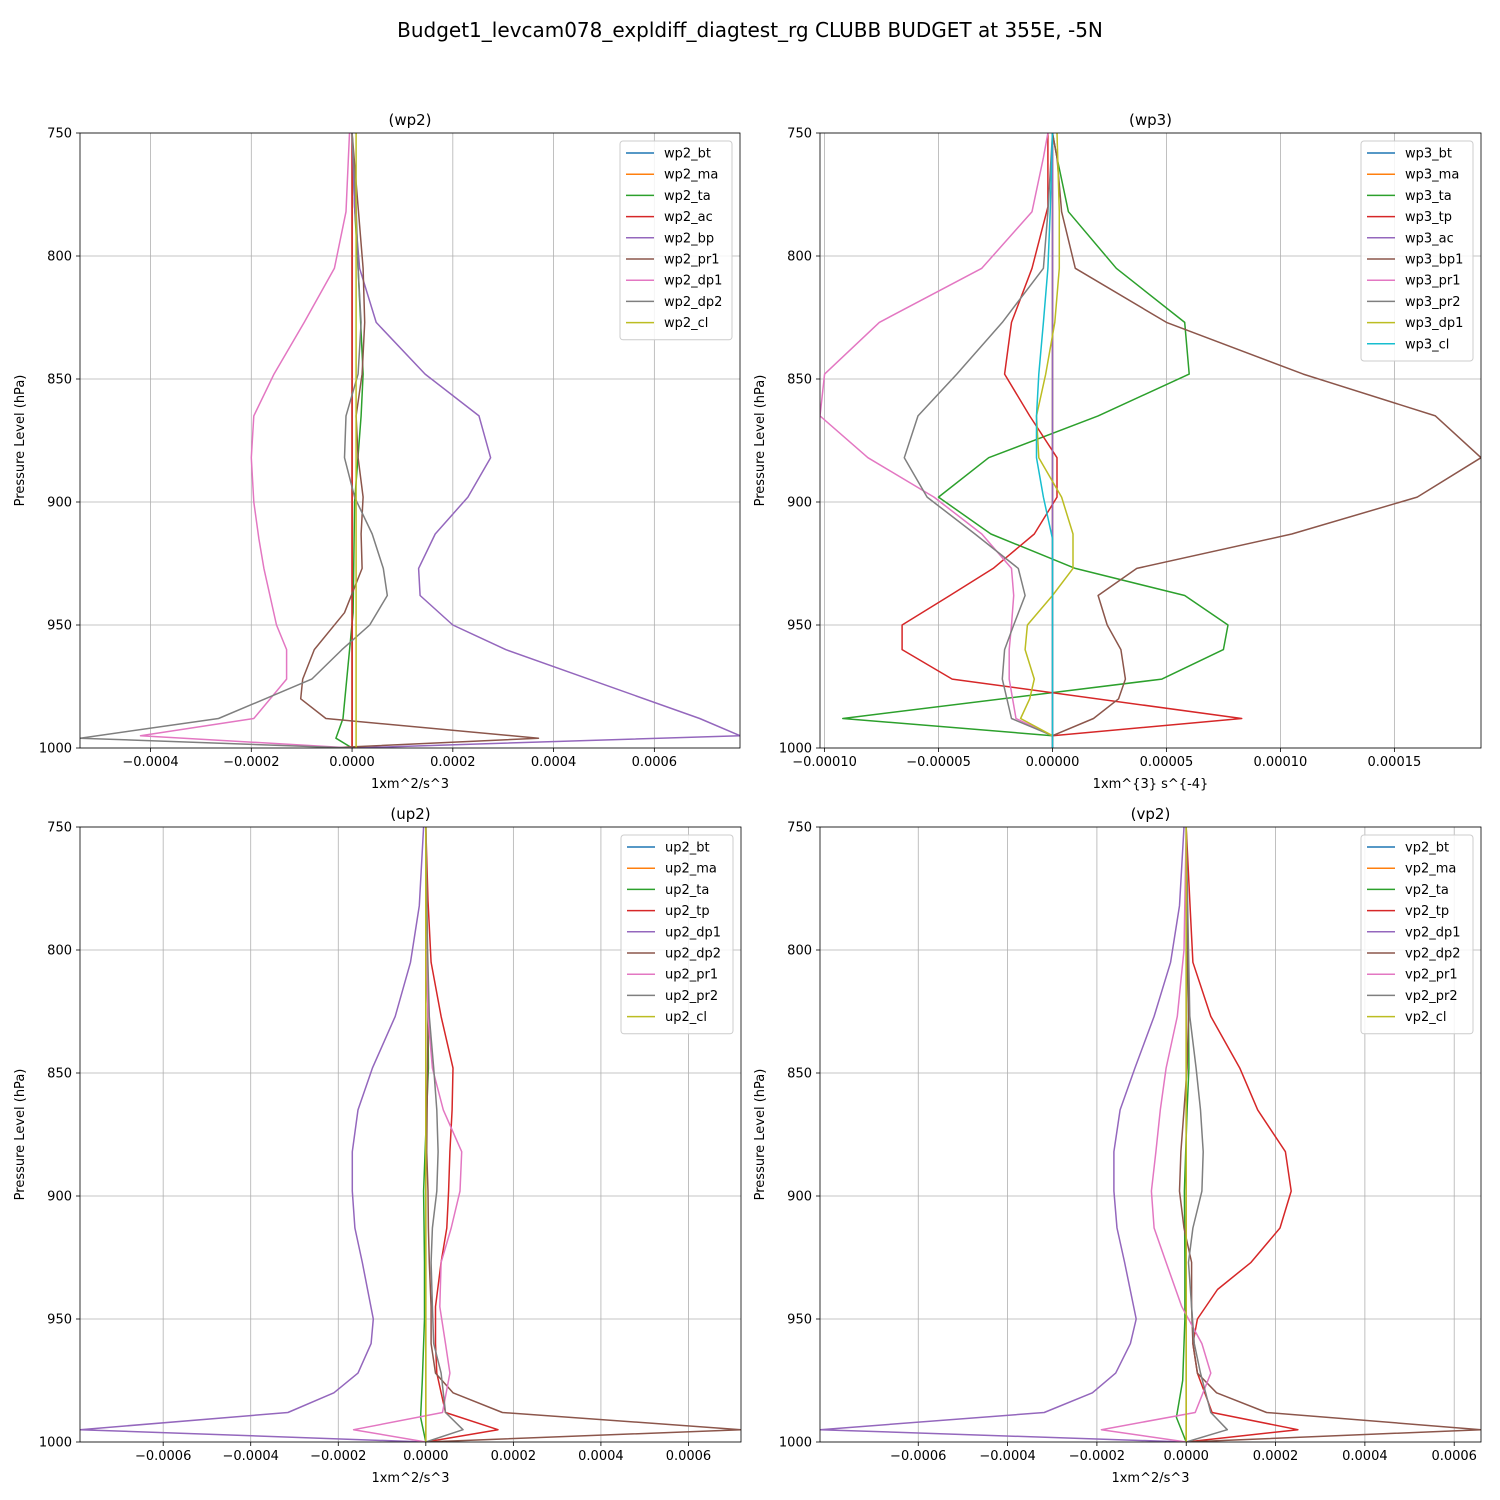 The width and height of the screenshot is (1500, 1500). Describe the element at coordinates (691, 996) in the screenshot. I see `legend-label-up2_pr2: up2_pr2` at that location.